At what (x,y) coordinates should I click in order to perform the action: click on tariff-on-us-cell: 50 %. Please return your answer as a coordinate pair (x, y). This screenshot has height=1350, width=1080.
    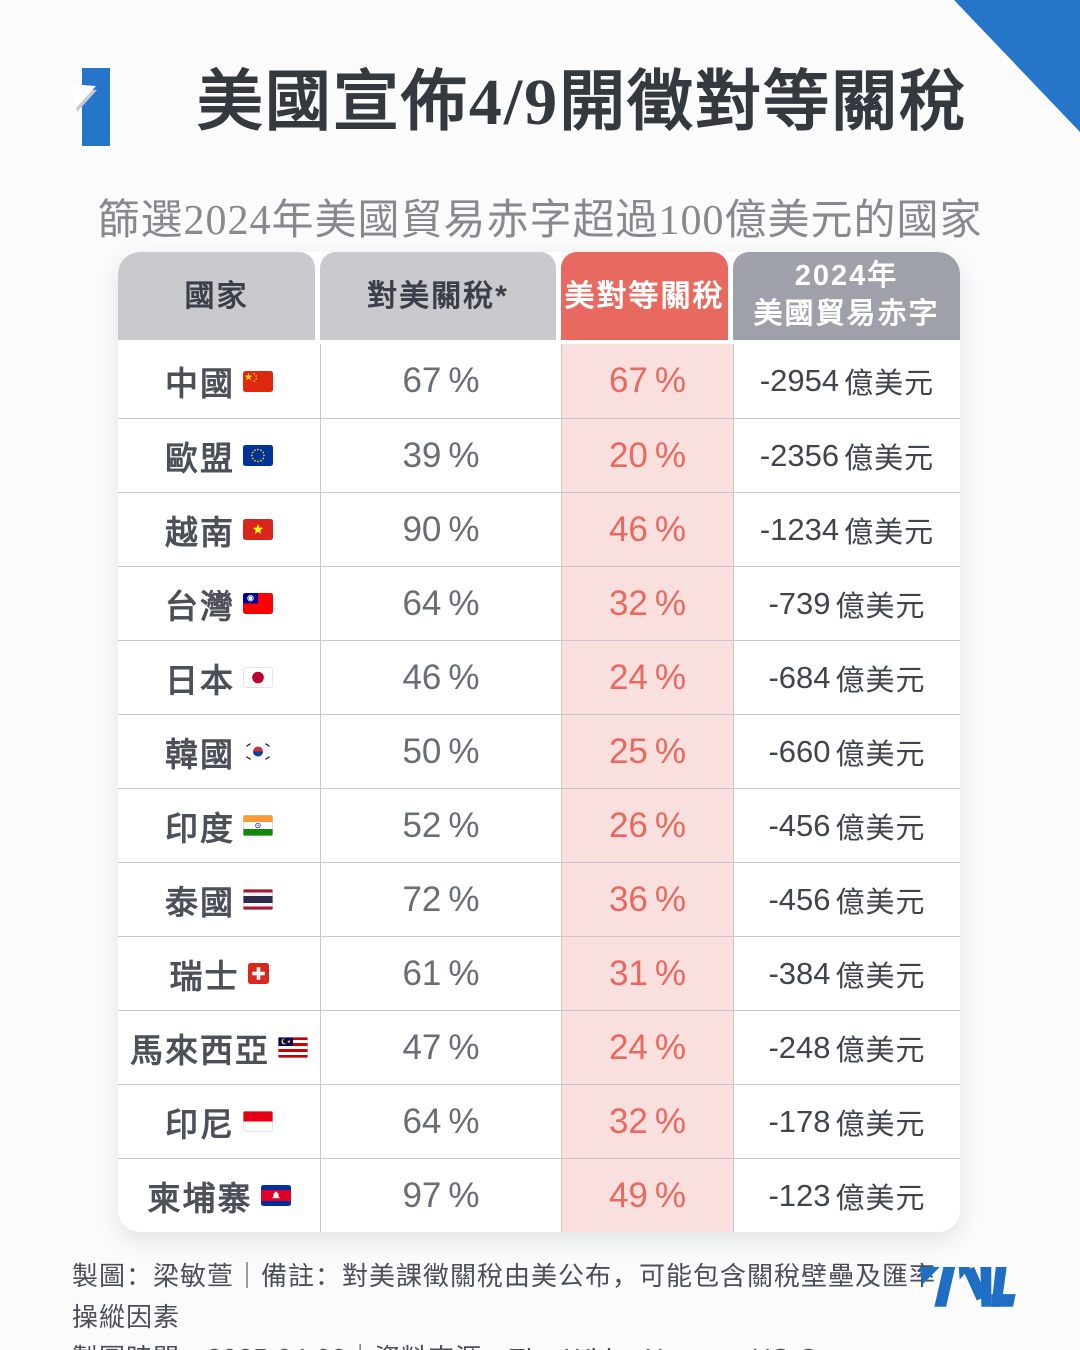
    Looking at the image, I should click on (440, 751).